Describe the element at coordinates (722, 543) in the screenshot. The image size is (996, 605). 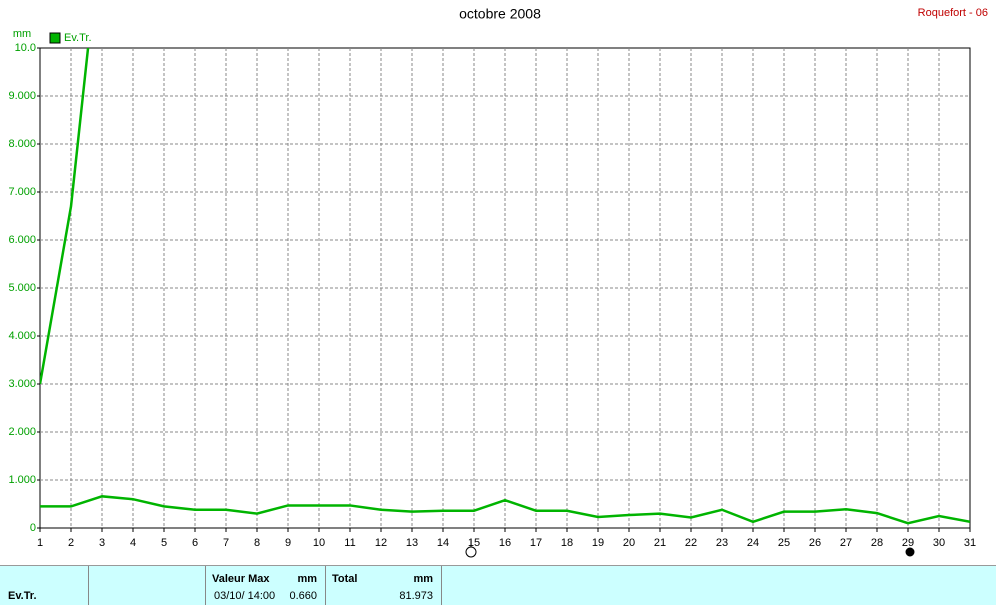
I see `x-tick-label: 23` at that location.